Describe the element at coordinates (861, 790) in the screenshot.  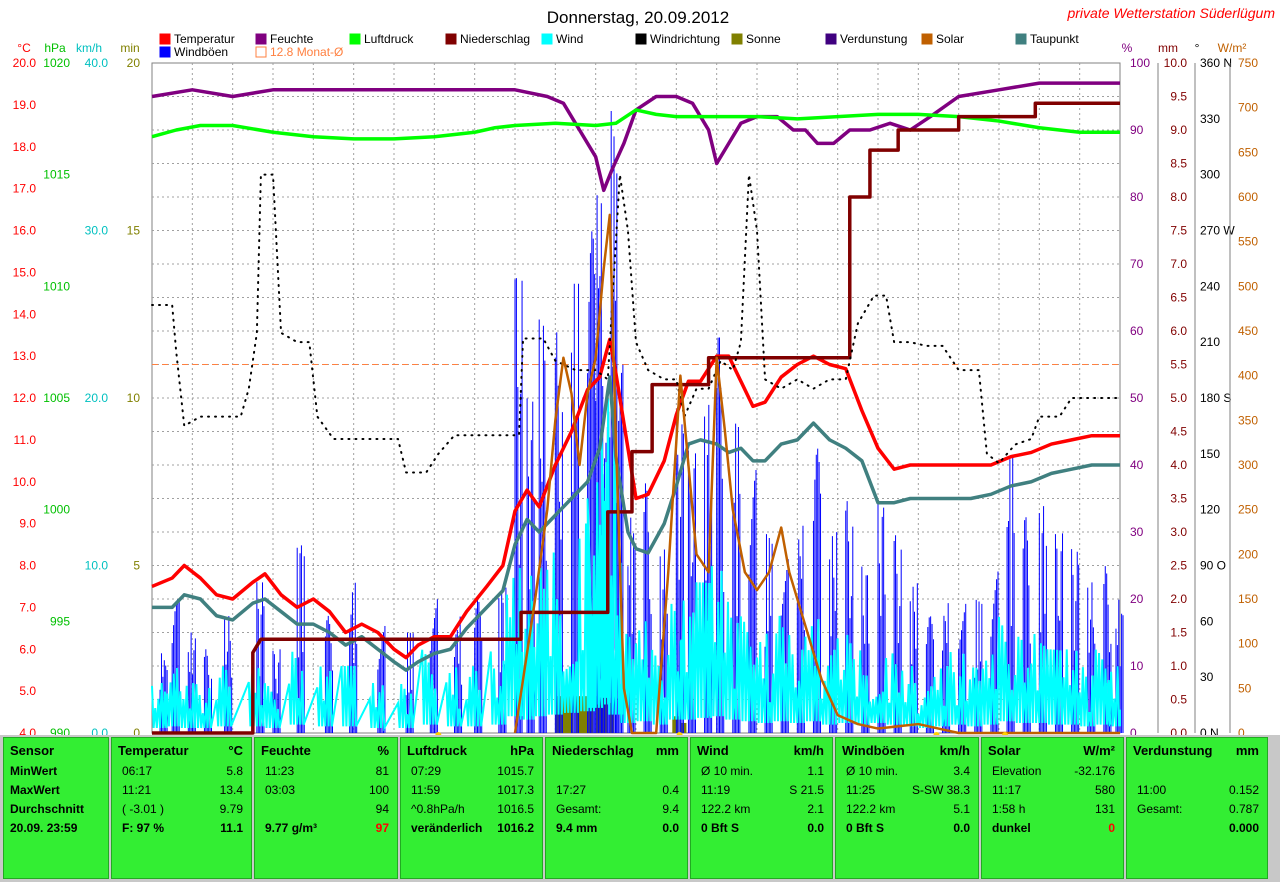
I see `panel-cell-label: 11:25` at that location.